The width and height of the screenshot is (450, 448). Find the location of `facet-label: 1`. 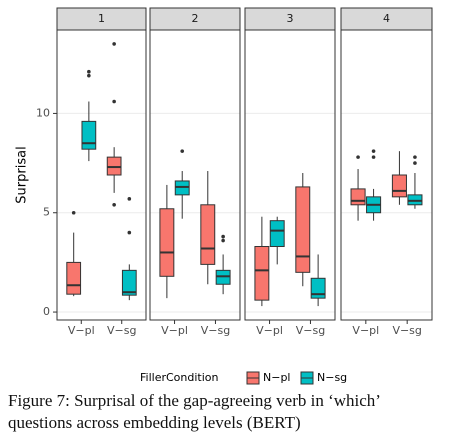

facet-label: 1 is located at coordinates (101, 18).